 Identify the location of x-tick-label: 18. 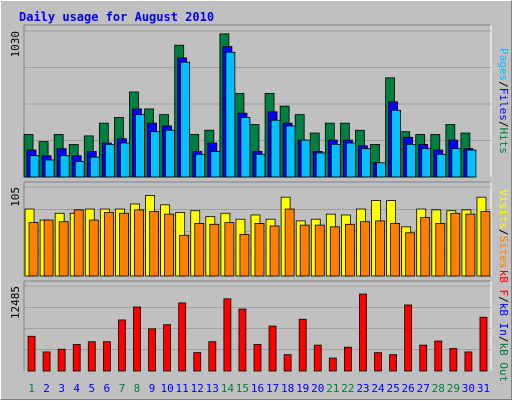
(287, 388).